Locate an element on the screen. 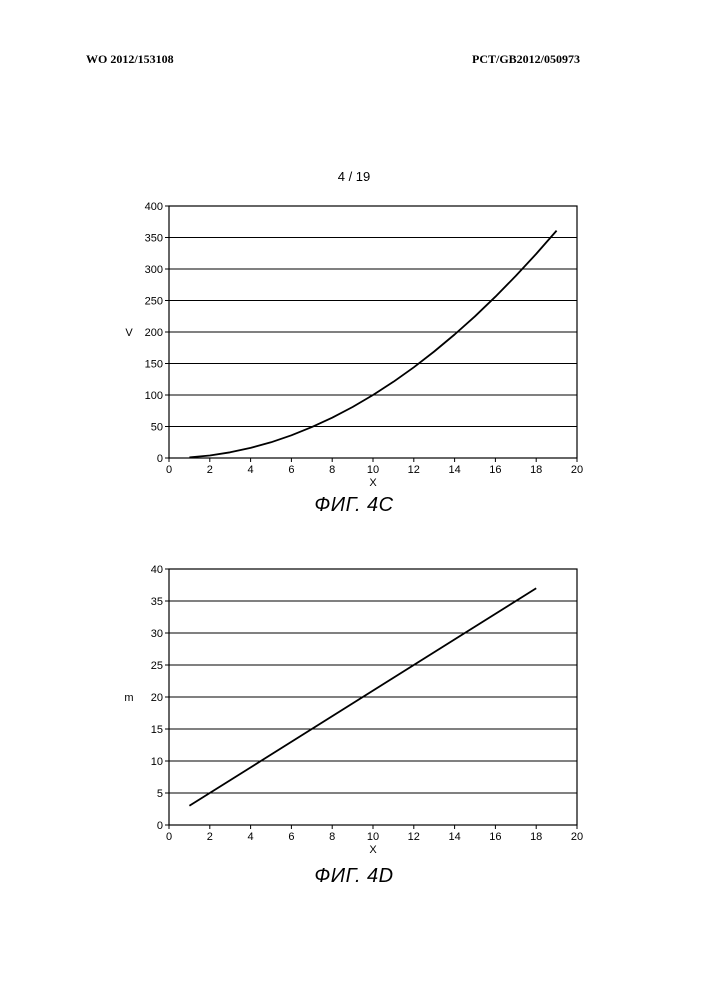 This screenshot has height=1000, width=708. figure-caption-4c: ФИГ. 4C is located at coordinates (354, 505).